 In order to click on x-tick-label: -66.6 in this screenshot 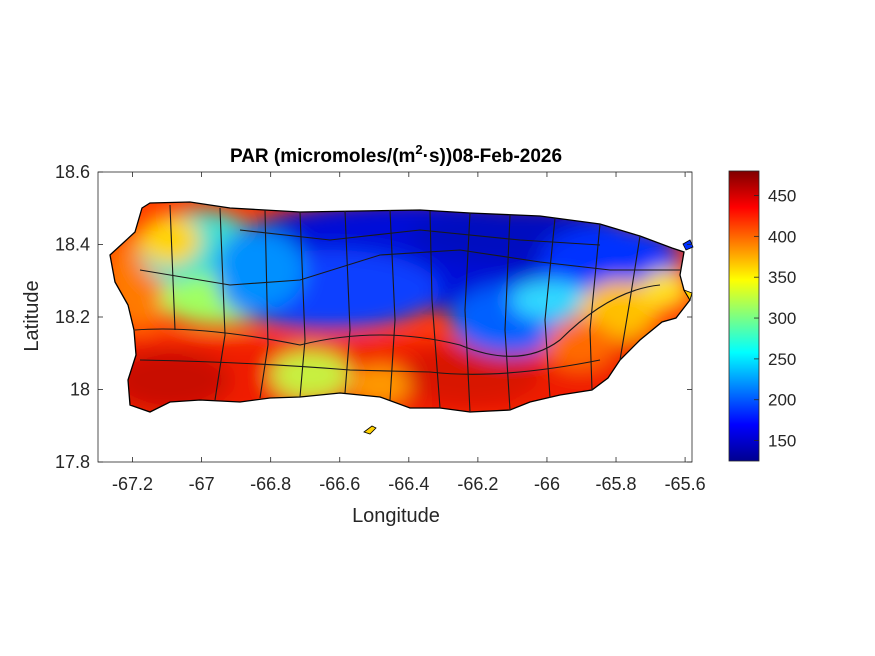, I will do `click(339, 484)`.